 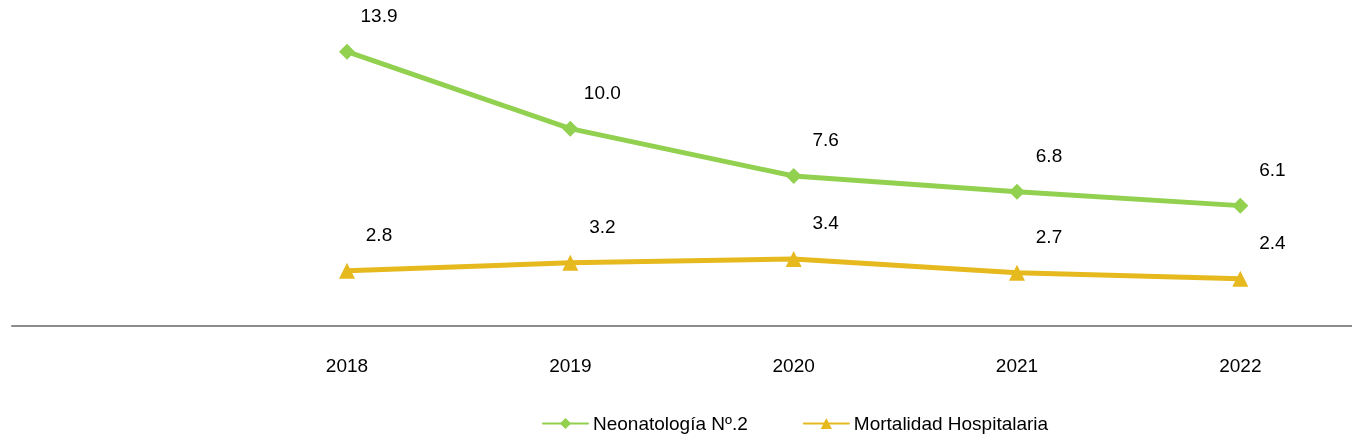 I want to click on x-tick-label: 2018, so click(x=347, y=365).